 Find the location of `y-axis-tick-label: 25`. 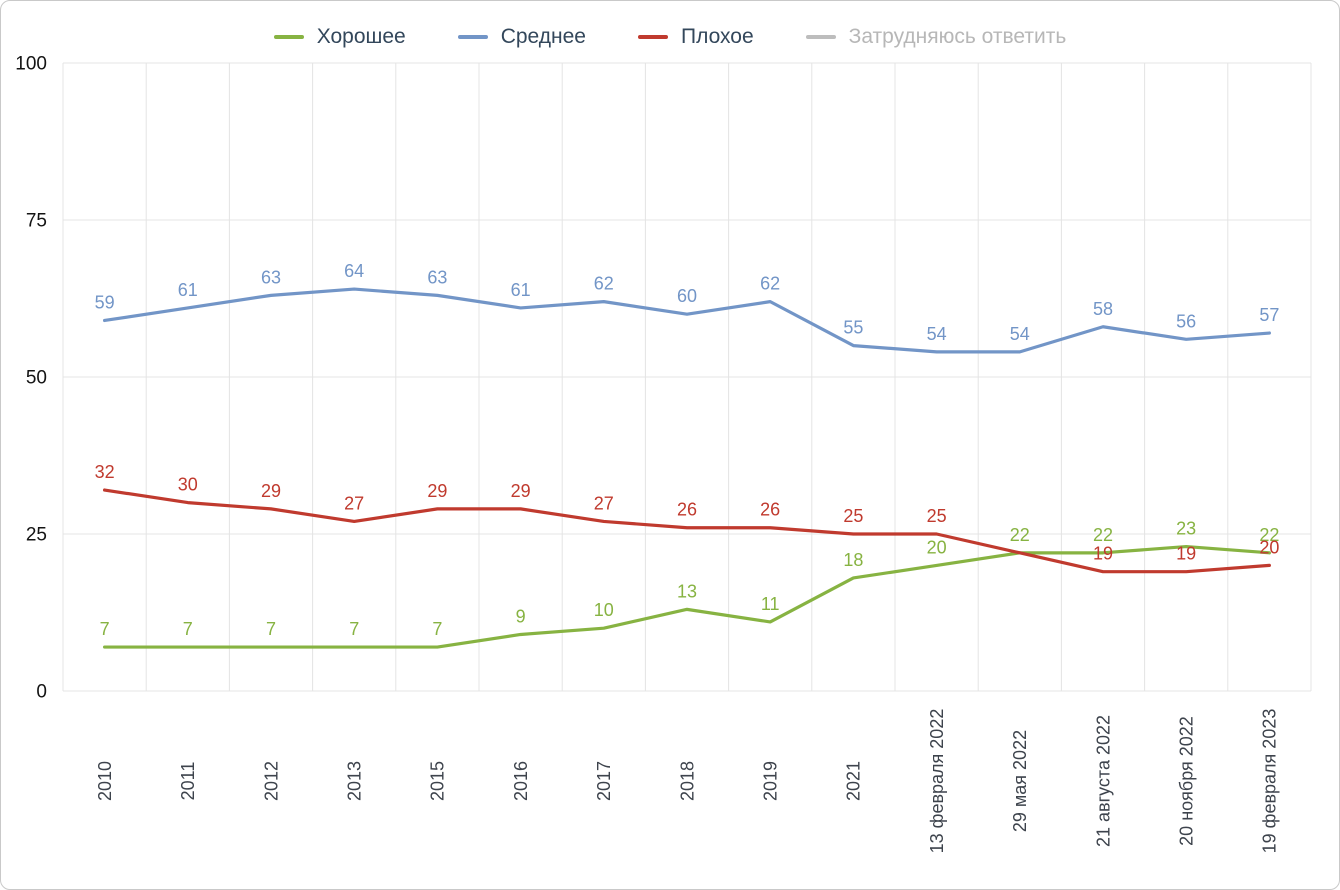

y-axis-tick-label: 25 is located at coordinates (36, 535).